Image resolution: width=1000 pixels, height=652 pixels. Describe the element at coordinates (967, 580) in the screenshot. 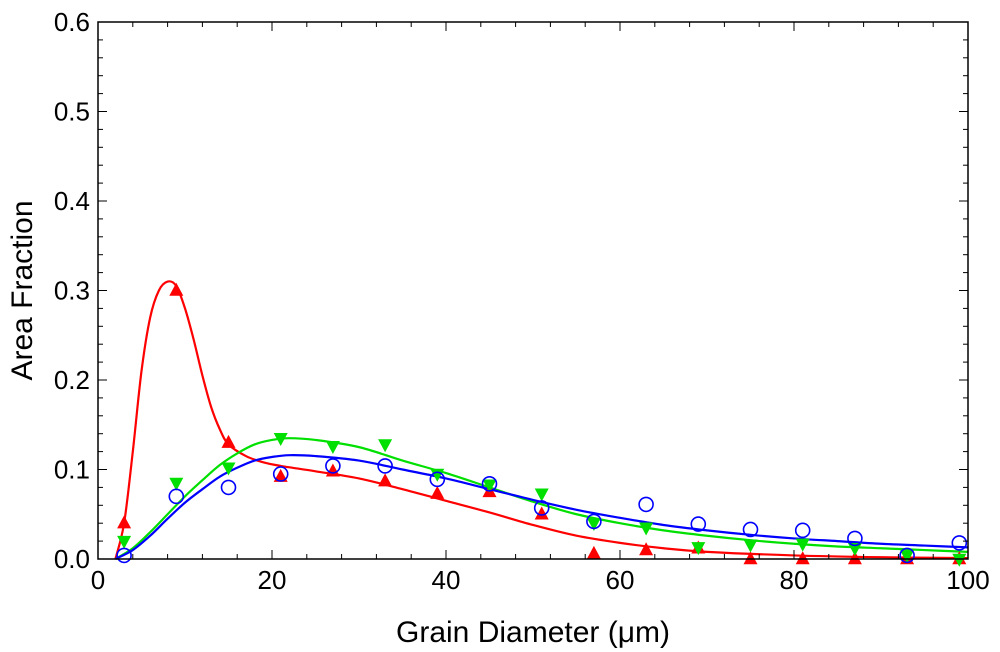

I see `x-tick-label: 100` at that location.